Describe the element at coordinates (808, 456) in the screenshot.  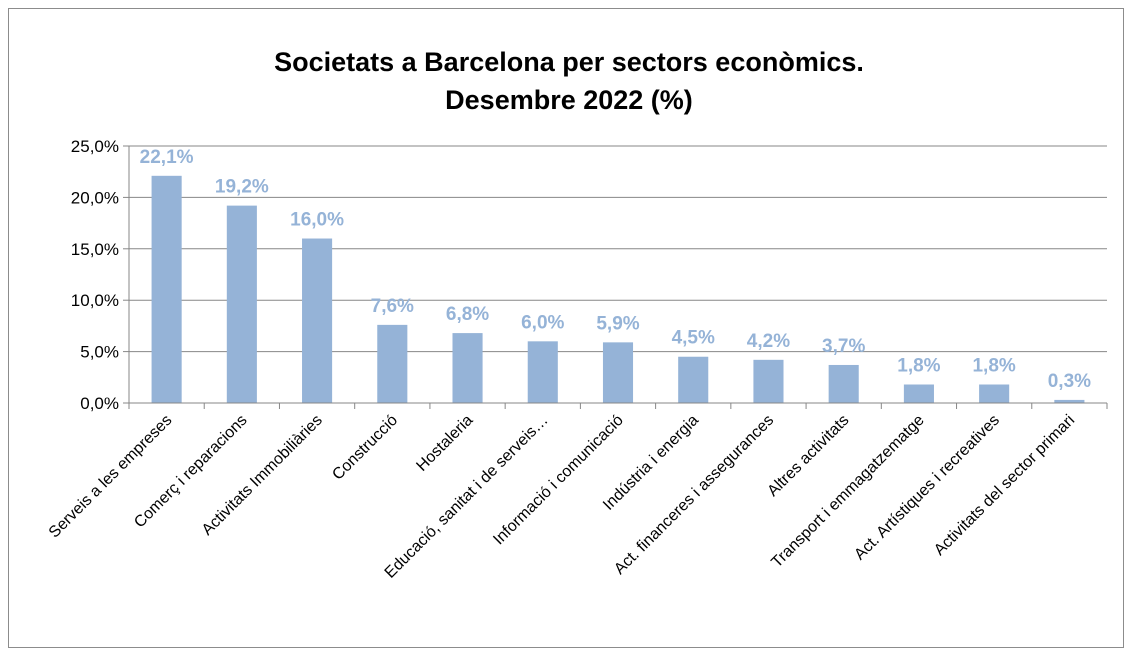
I see `x-tick-label: Altres activitats` at that location.